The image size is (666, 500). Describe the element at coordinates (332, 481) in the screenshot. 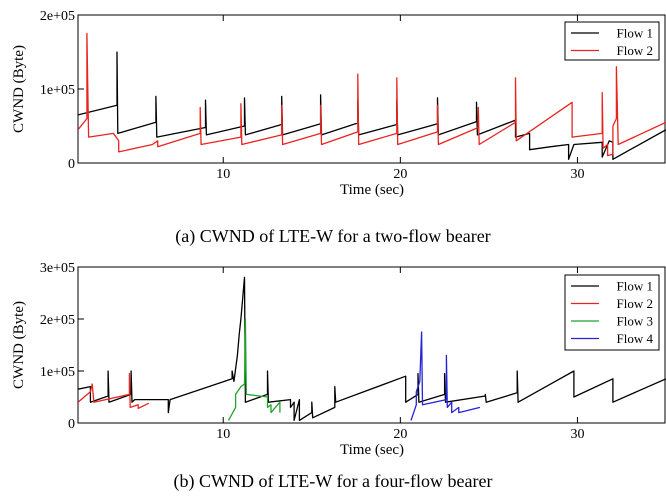

I see `caption-b: (b) CWND of LTE-W for a four-flow bearer` at that location.